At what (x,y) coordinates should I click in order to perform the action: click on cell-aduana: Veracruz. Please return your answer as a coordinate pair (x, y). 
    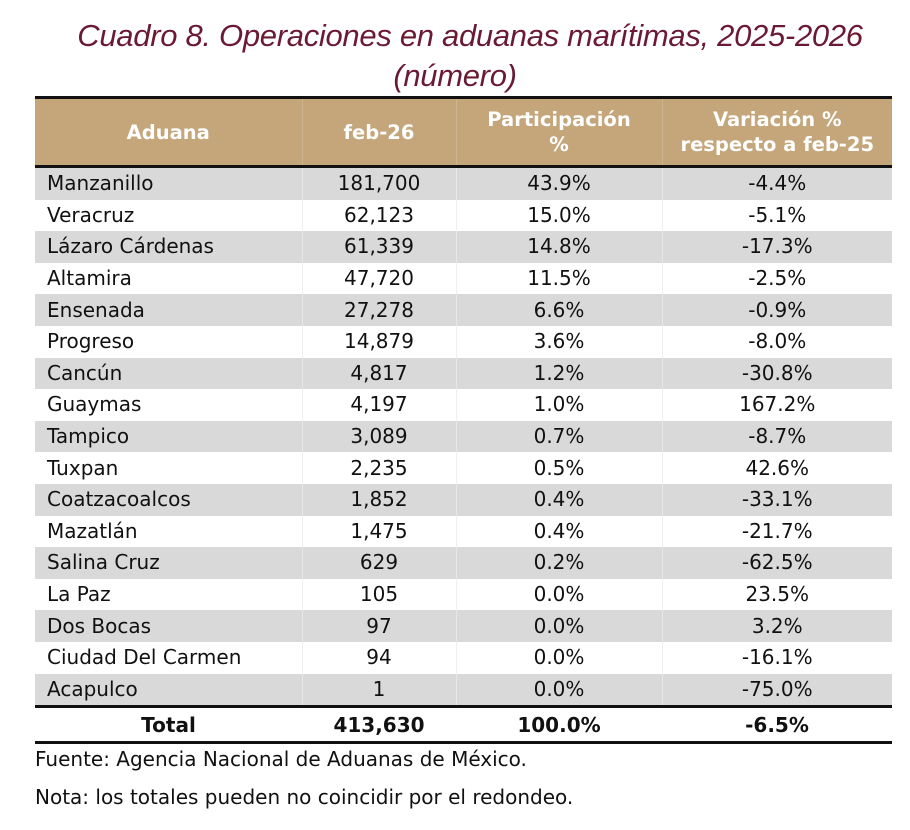
    Looking at the image, I should click on (168, 215).